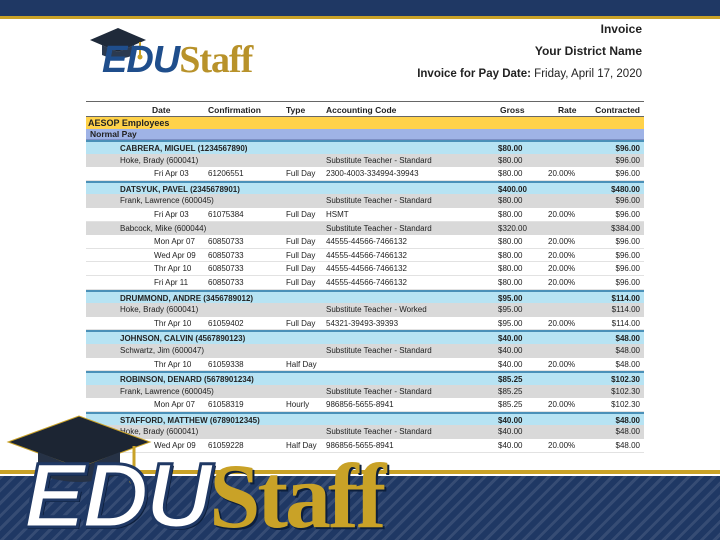 The image size is (720, 540). I want to click on logo-large-edu: EDU, so click(117, 492).